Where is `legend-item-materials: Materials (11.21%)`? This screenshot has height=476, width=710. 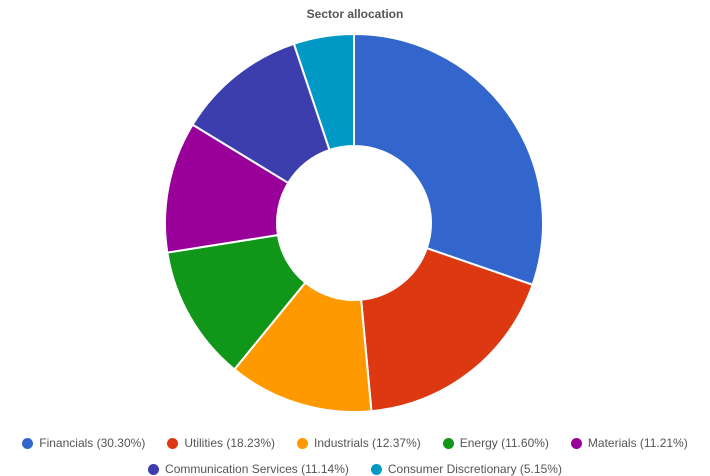
legend-item-materials: Materials (11.21%) is located at coordinates (629, 443).